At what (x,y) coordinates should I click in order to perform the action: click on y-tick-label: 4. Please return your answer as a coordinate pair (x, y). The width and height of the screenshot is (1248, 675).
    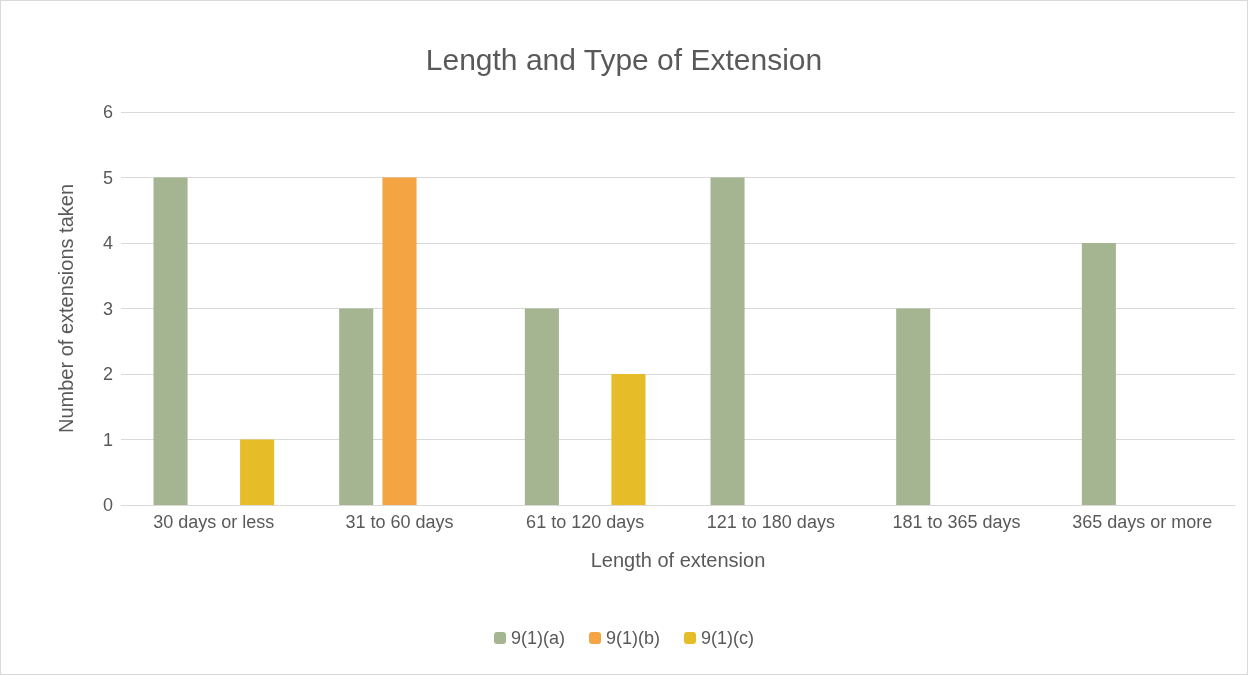
    Looking at the image, I should click on (107, 243).